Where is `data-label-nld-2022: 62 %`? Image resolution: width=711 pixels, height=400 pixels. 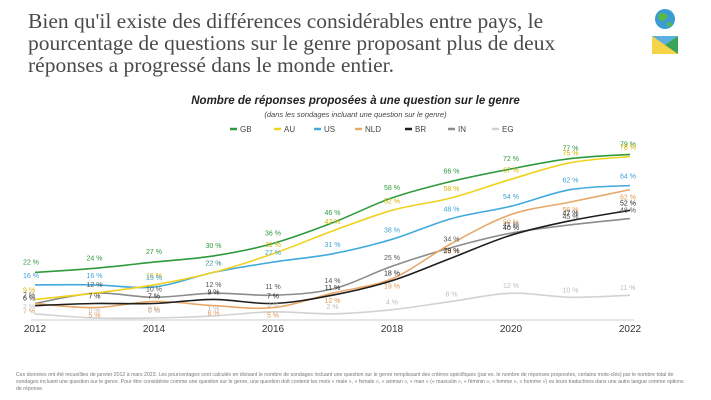
data-label-nld-2022: 62 % is located at coordinates (628, 198).